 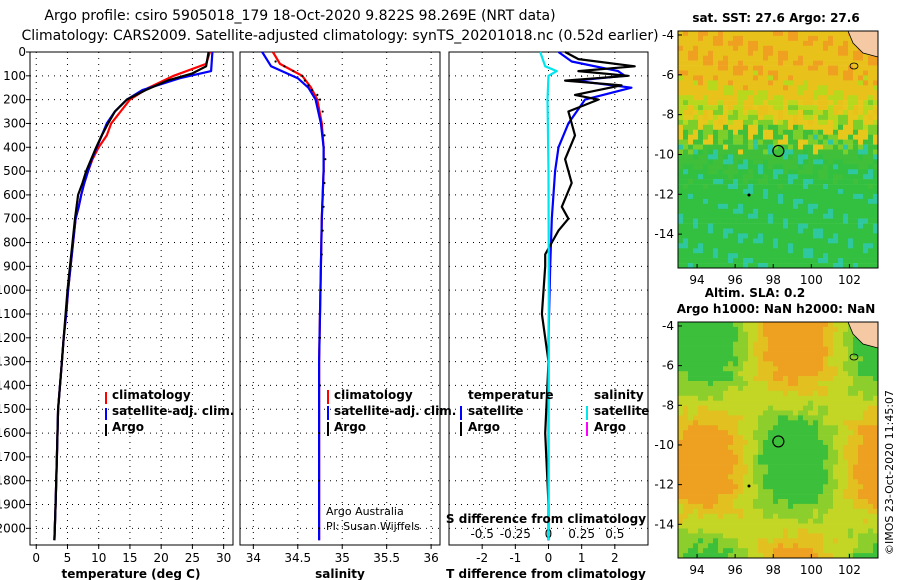 I want to click on temperature-xlabel: temperature (deg C), so click(x=131, y=573).